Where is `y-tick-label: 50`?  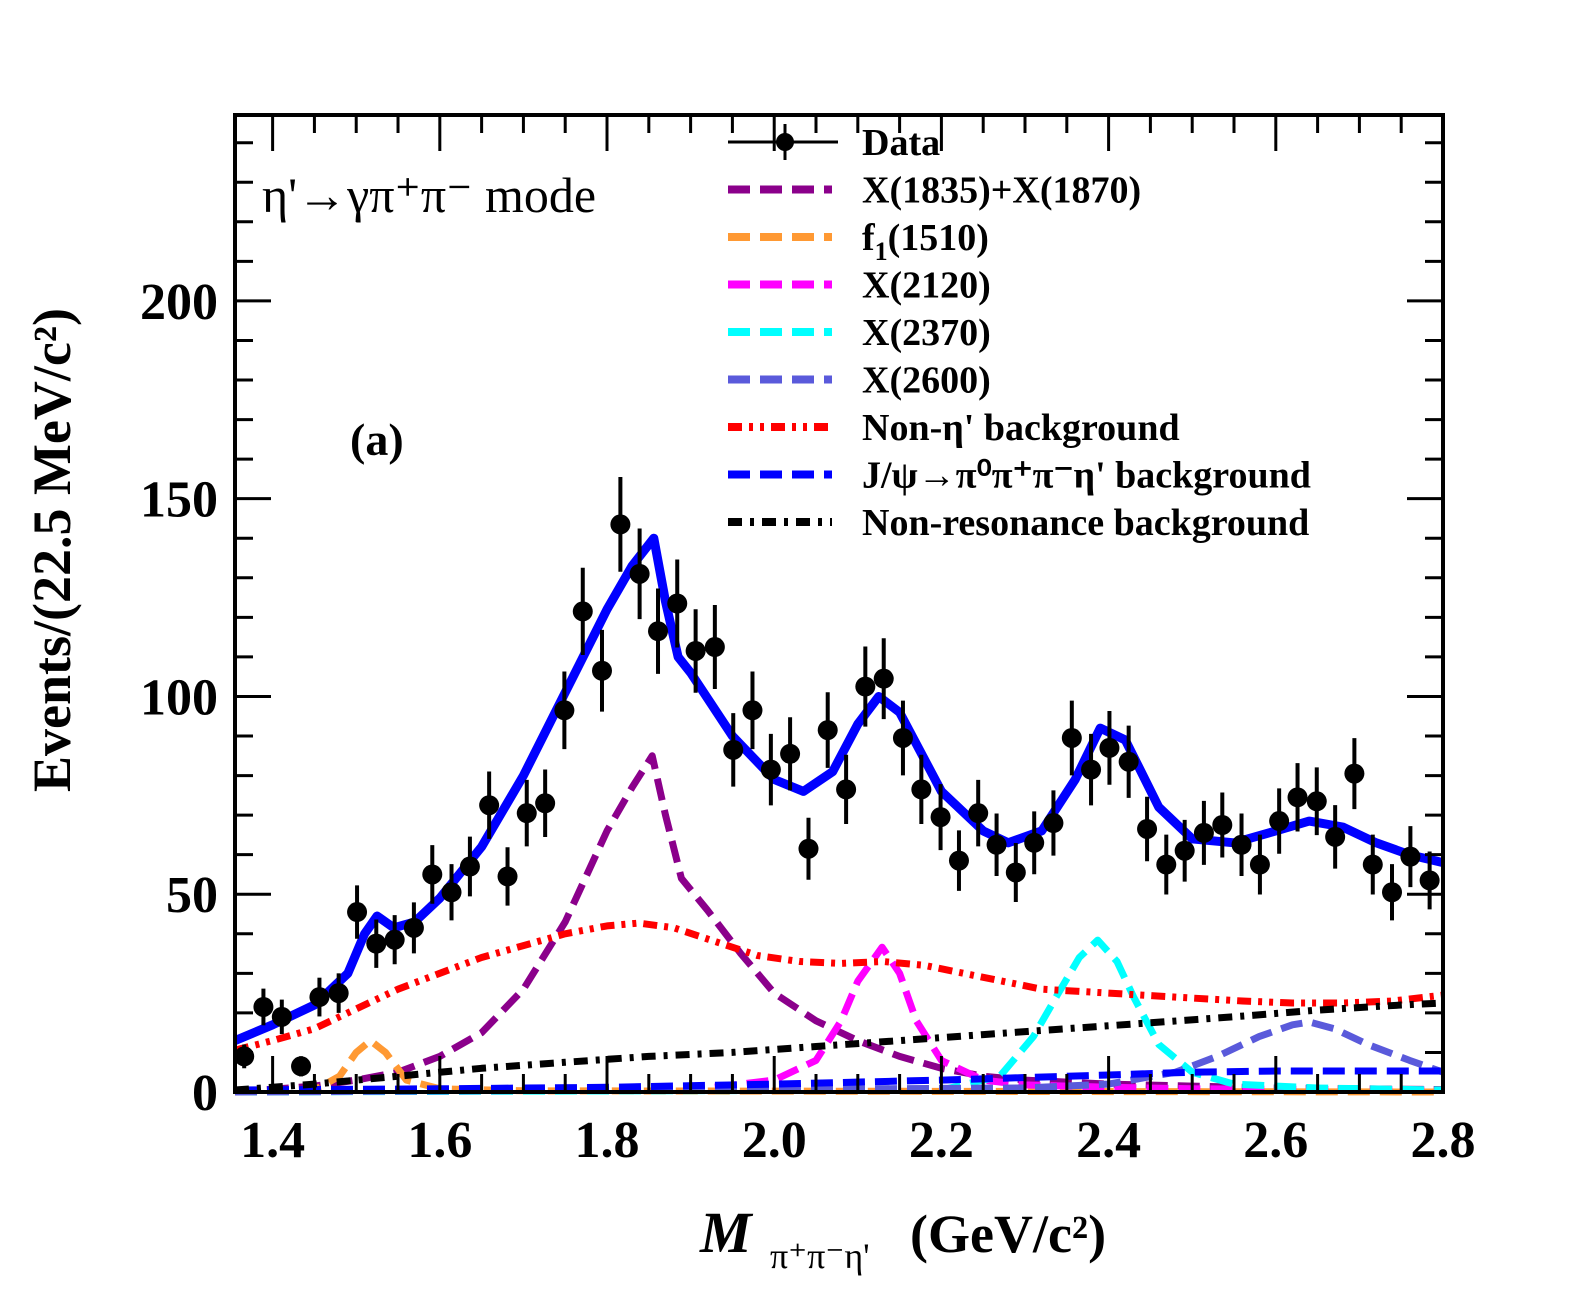 y-tick-label: 50 is located at coordinates (192, 895).